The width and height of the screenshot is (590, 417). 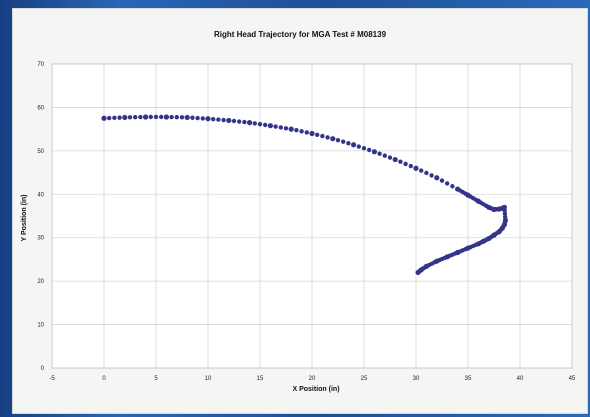 What do you see at coordinates (156, 379) in the screenshot?
I see `x-tick-label: 5` at bounding box center [156, 379].